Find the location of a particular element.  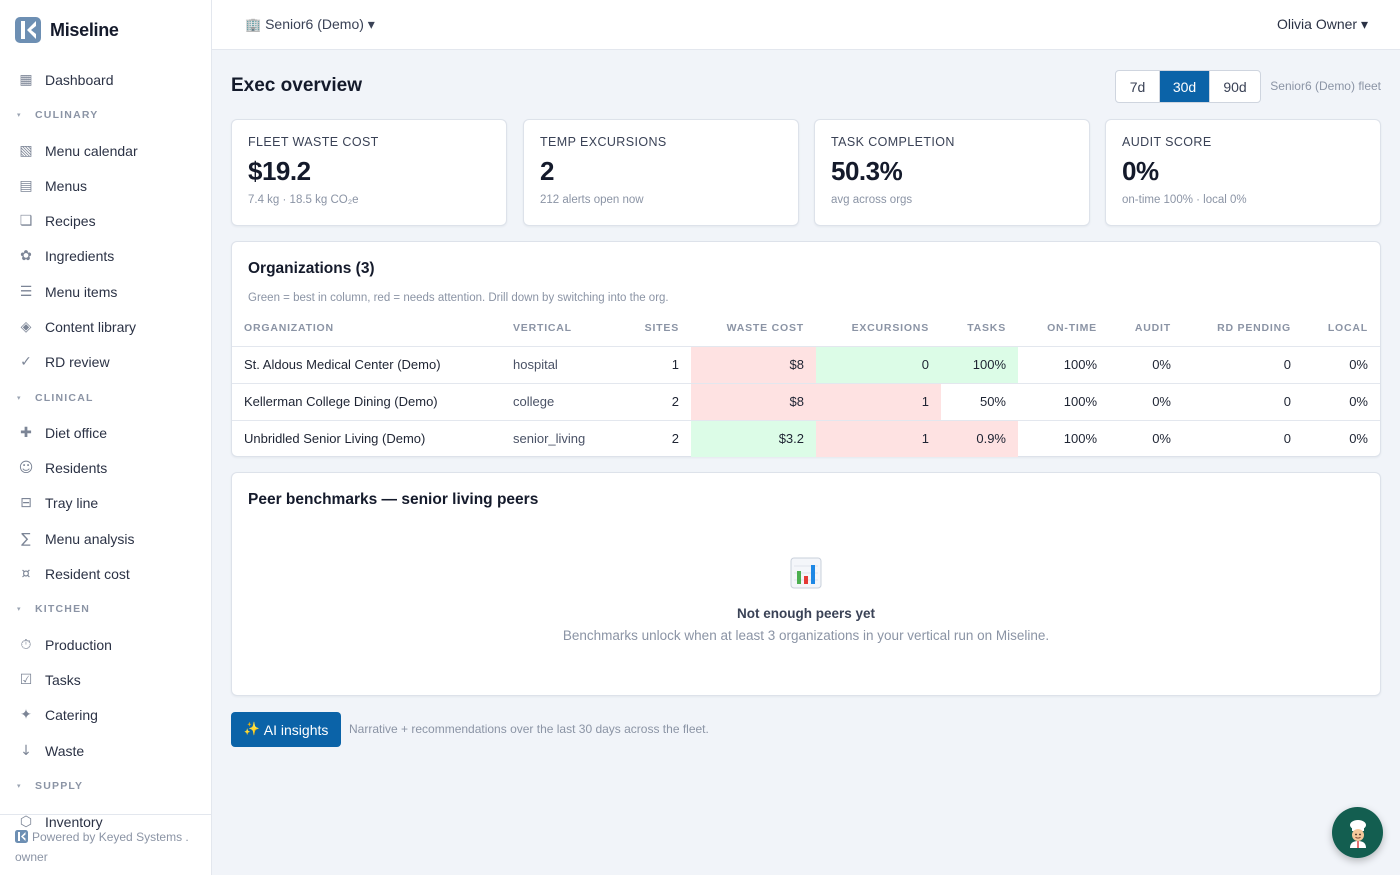

powered-by-text: Powered by Keyed Systems . is located at coordinates (110, 837).